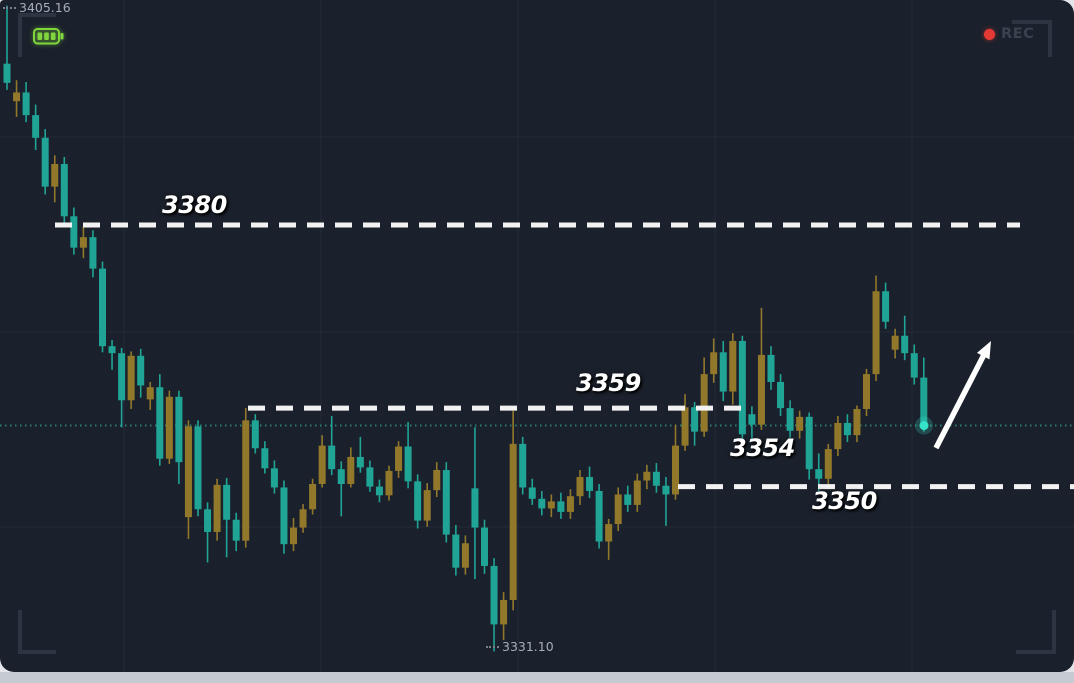  I want to click on low-price-marker: 3331.10, so click(520, 646).